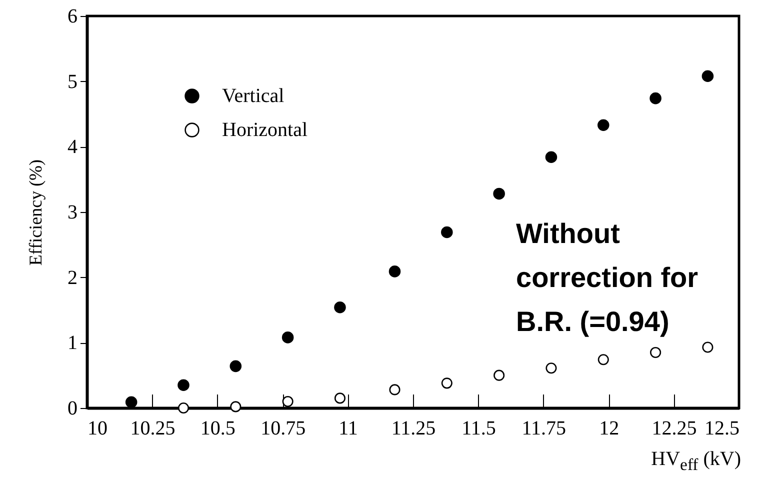  What do you see at coordinates (265, 130) in the screenshot?
I see `legend-label: Horizontal` at bounding box center [265, 130].